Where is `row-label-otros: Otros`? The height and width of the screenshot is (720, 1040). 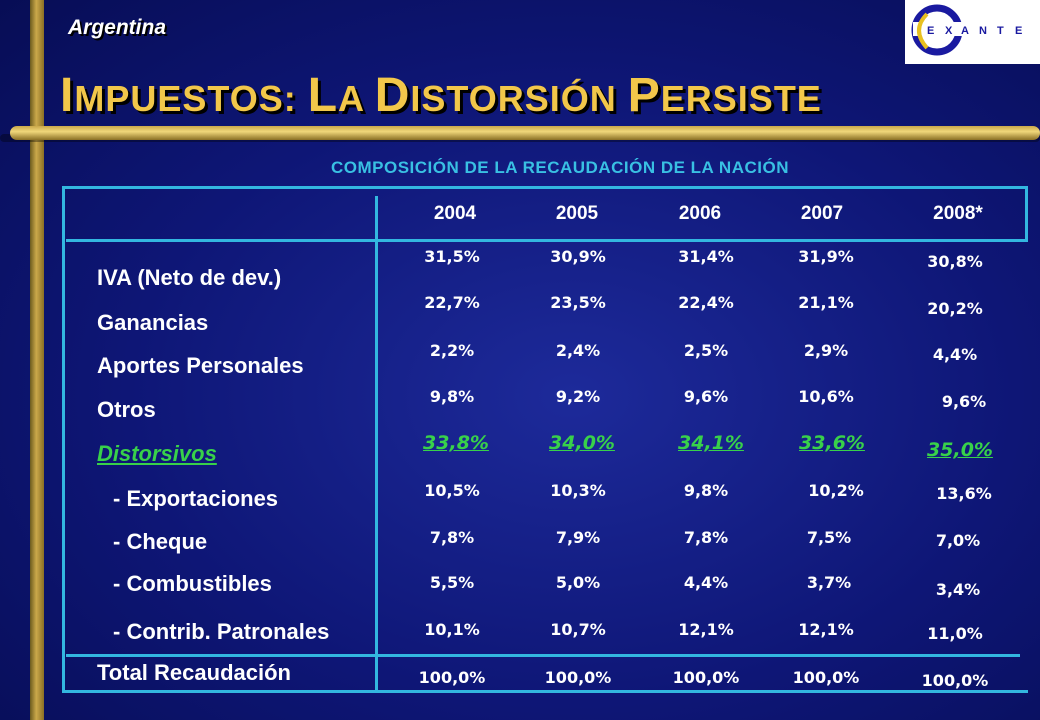
row-label-otros: Otros is located at coordinates (126, 409).